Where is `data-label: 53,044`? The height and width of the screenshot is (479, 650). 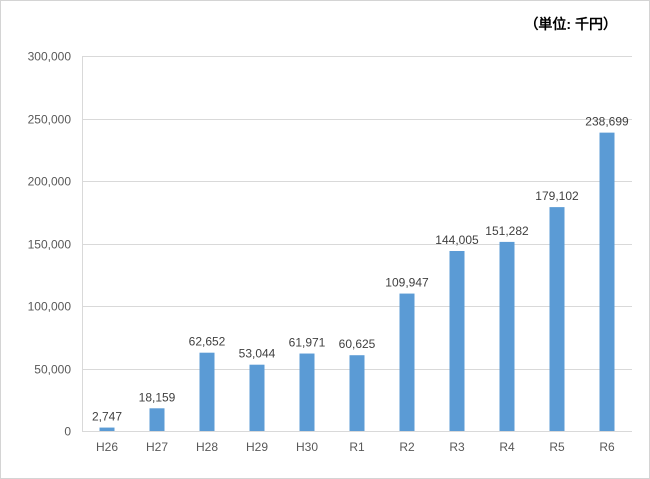
data-label: 53,044 is located at coordinates (257, 354).